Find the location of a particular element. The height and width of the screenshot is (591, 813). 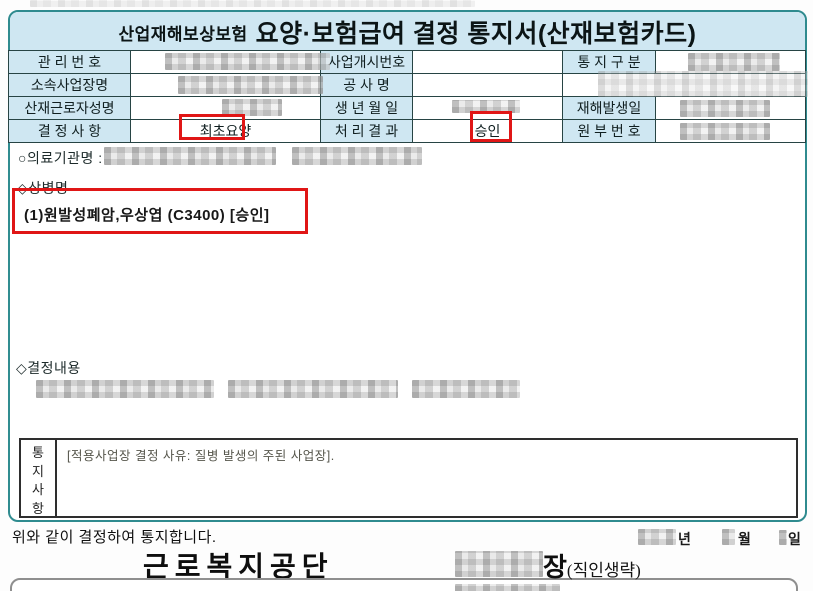

title-bar: 산업재해보상보험 요양·보험급여 결정 통지서(산재보험카드) is located at coordinates (407, 32).